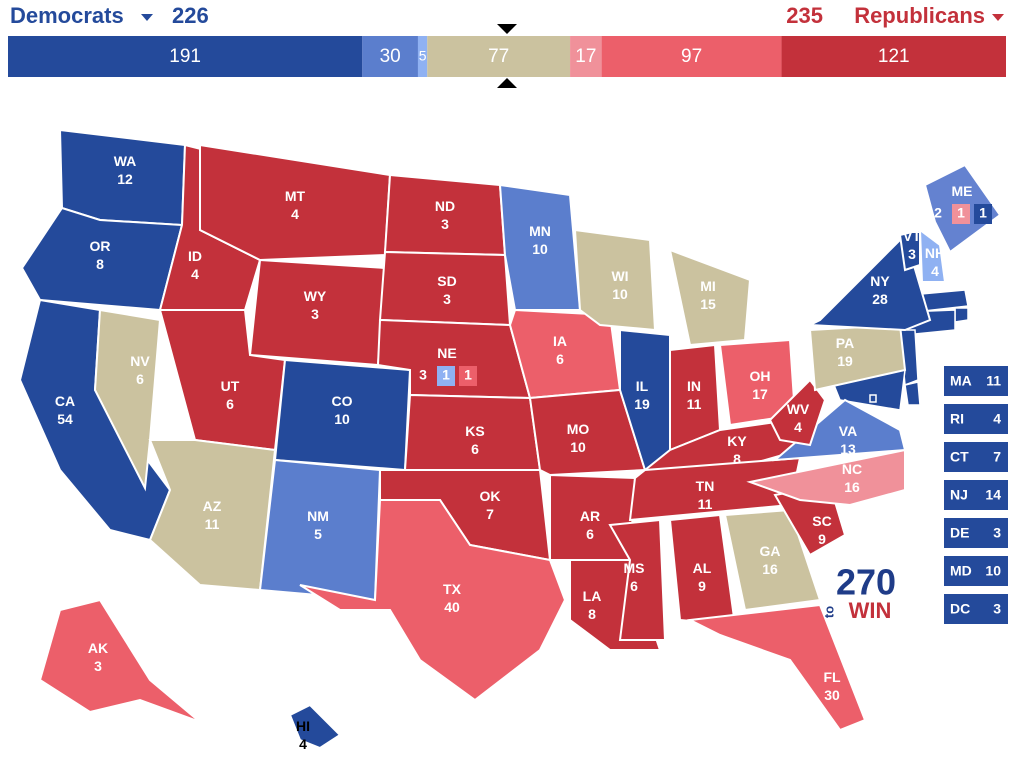  What do you see at coordinates (959, 495) in the screenshot?
I see `small-state-abbr: NJ` at bounding box center [959, 495].